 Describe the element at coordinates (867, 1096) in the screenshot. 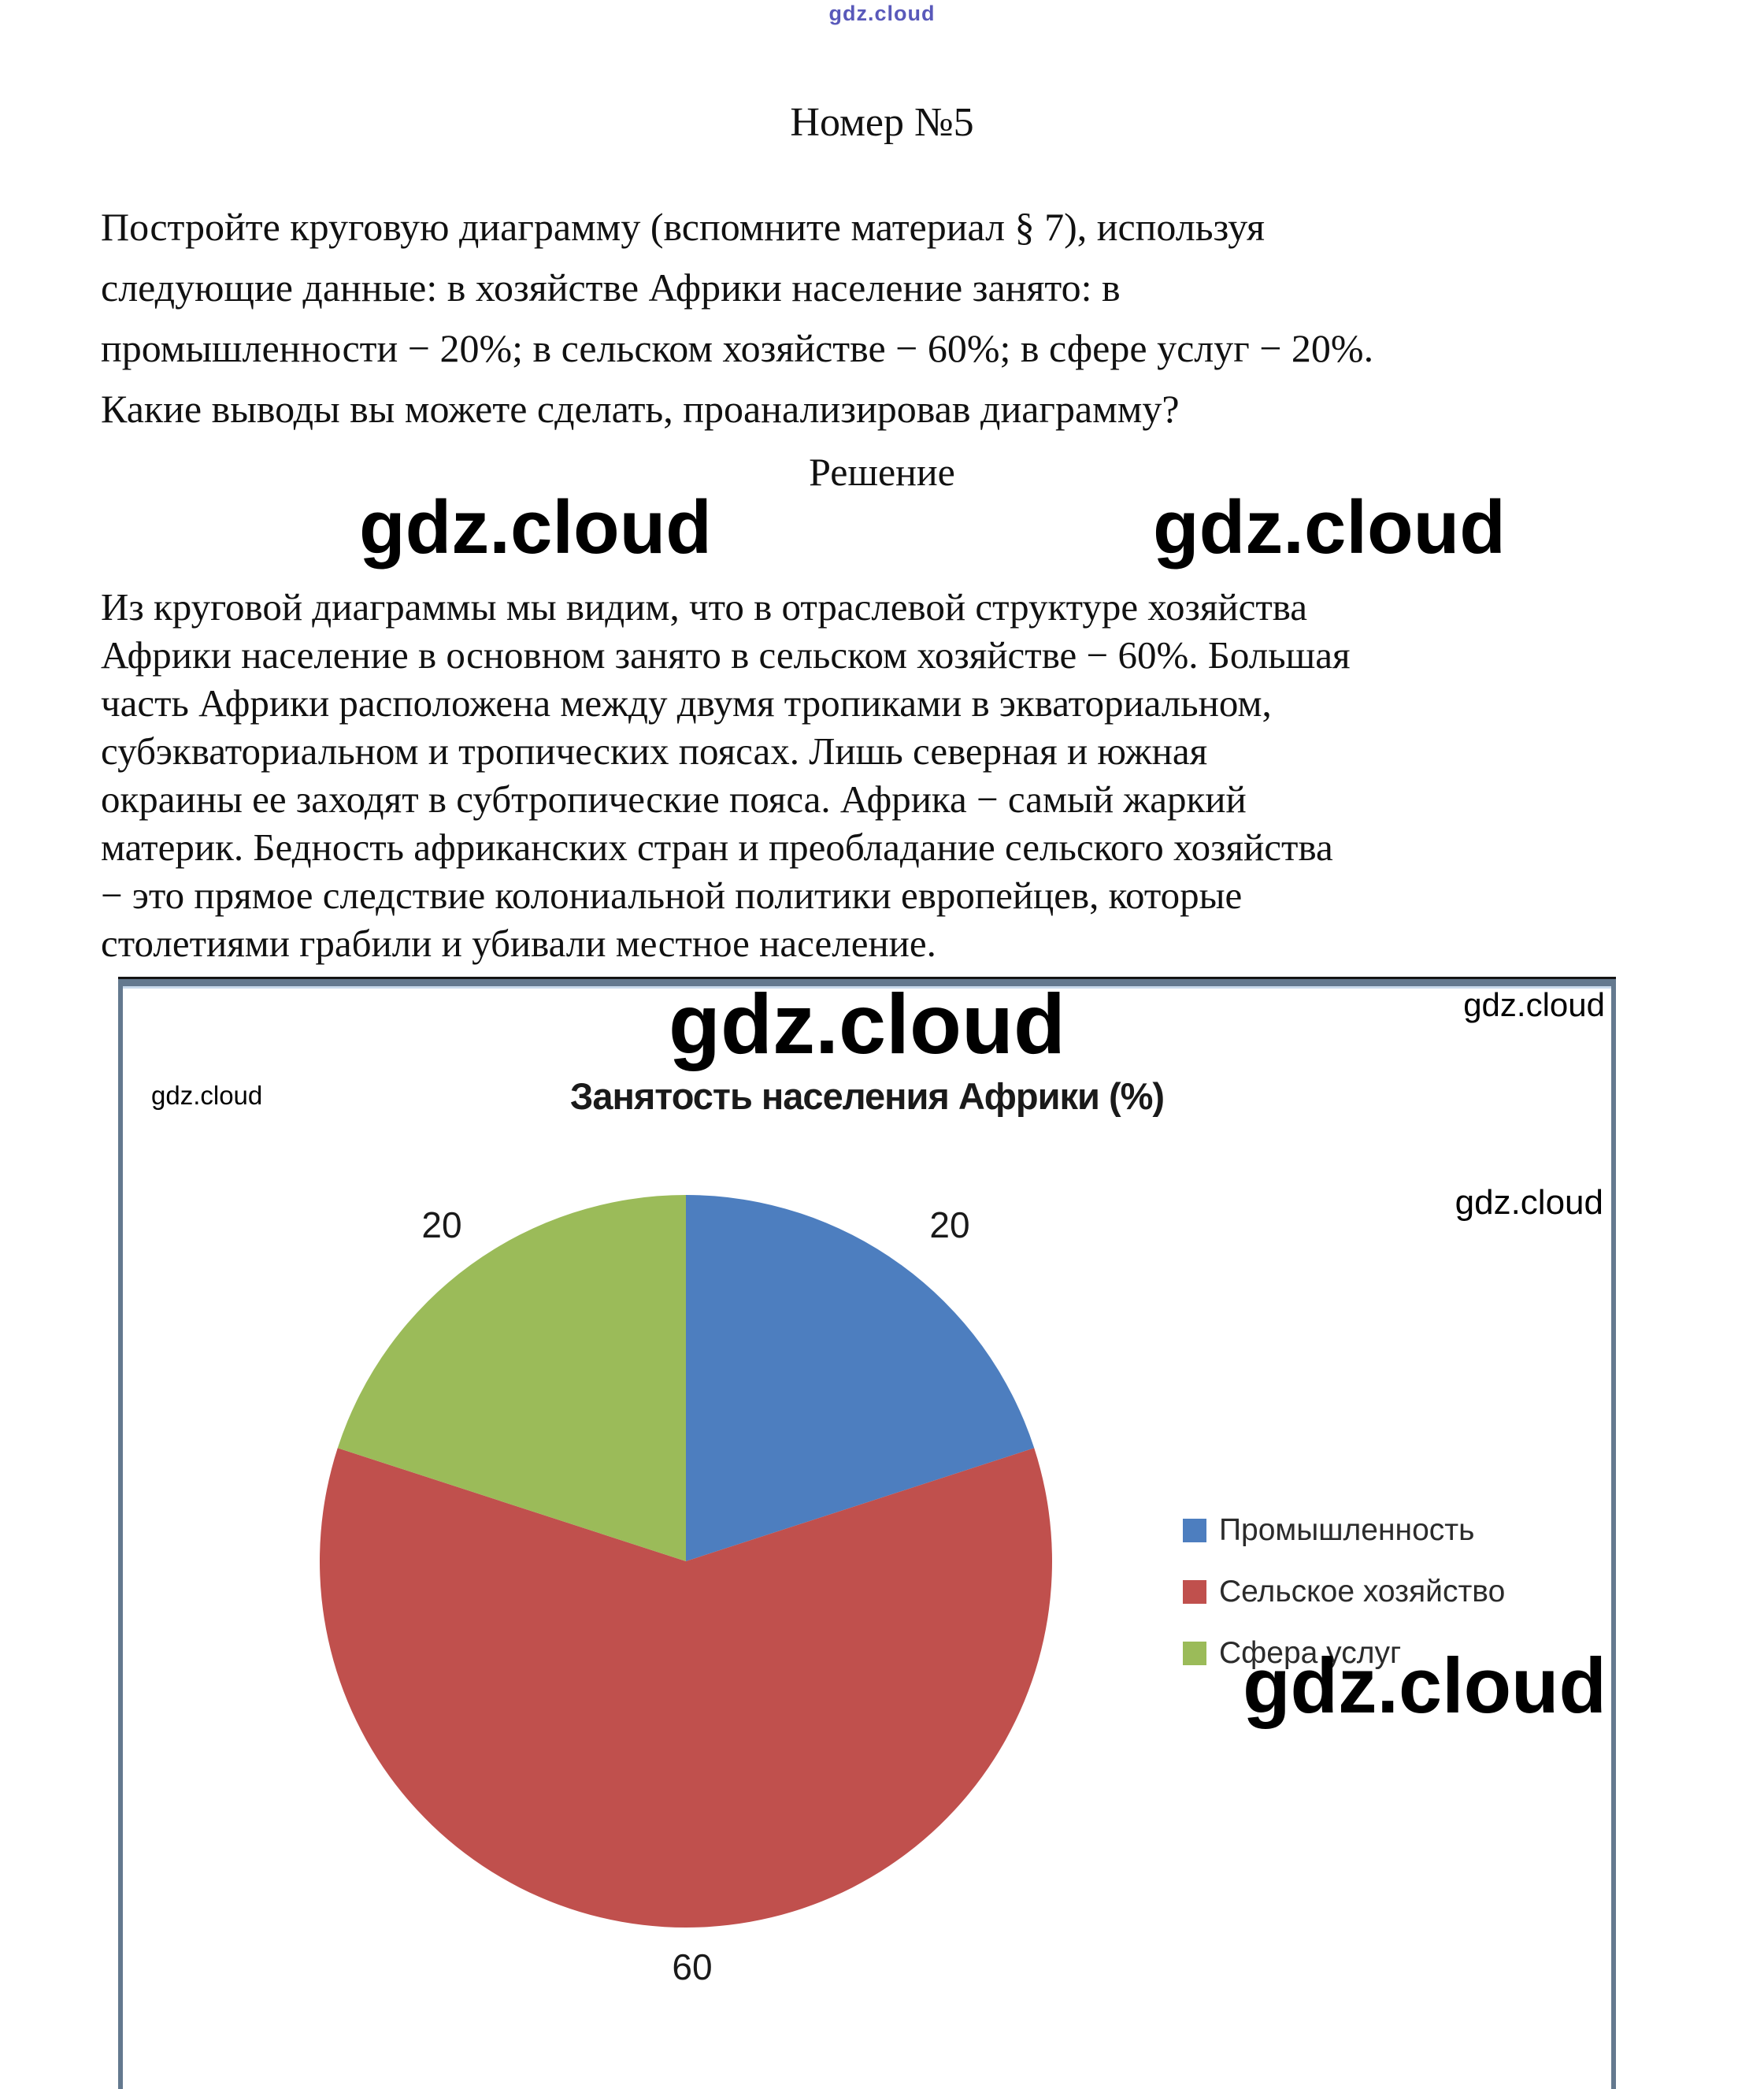

I see `chart-title: Занятость населения Африки (%)` at that location.